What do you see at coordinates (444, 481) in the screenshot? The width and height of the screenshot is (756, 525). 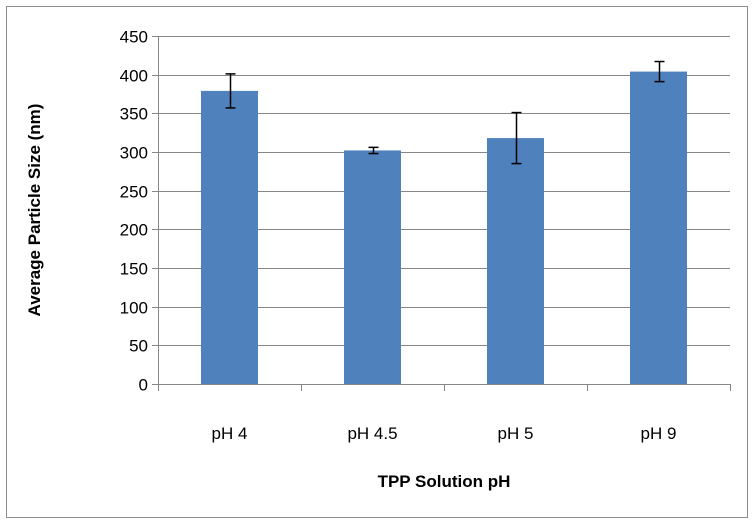 I see `x-axis-title: TPP Solution pH` at bounding box center [444, 481].